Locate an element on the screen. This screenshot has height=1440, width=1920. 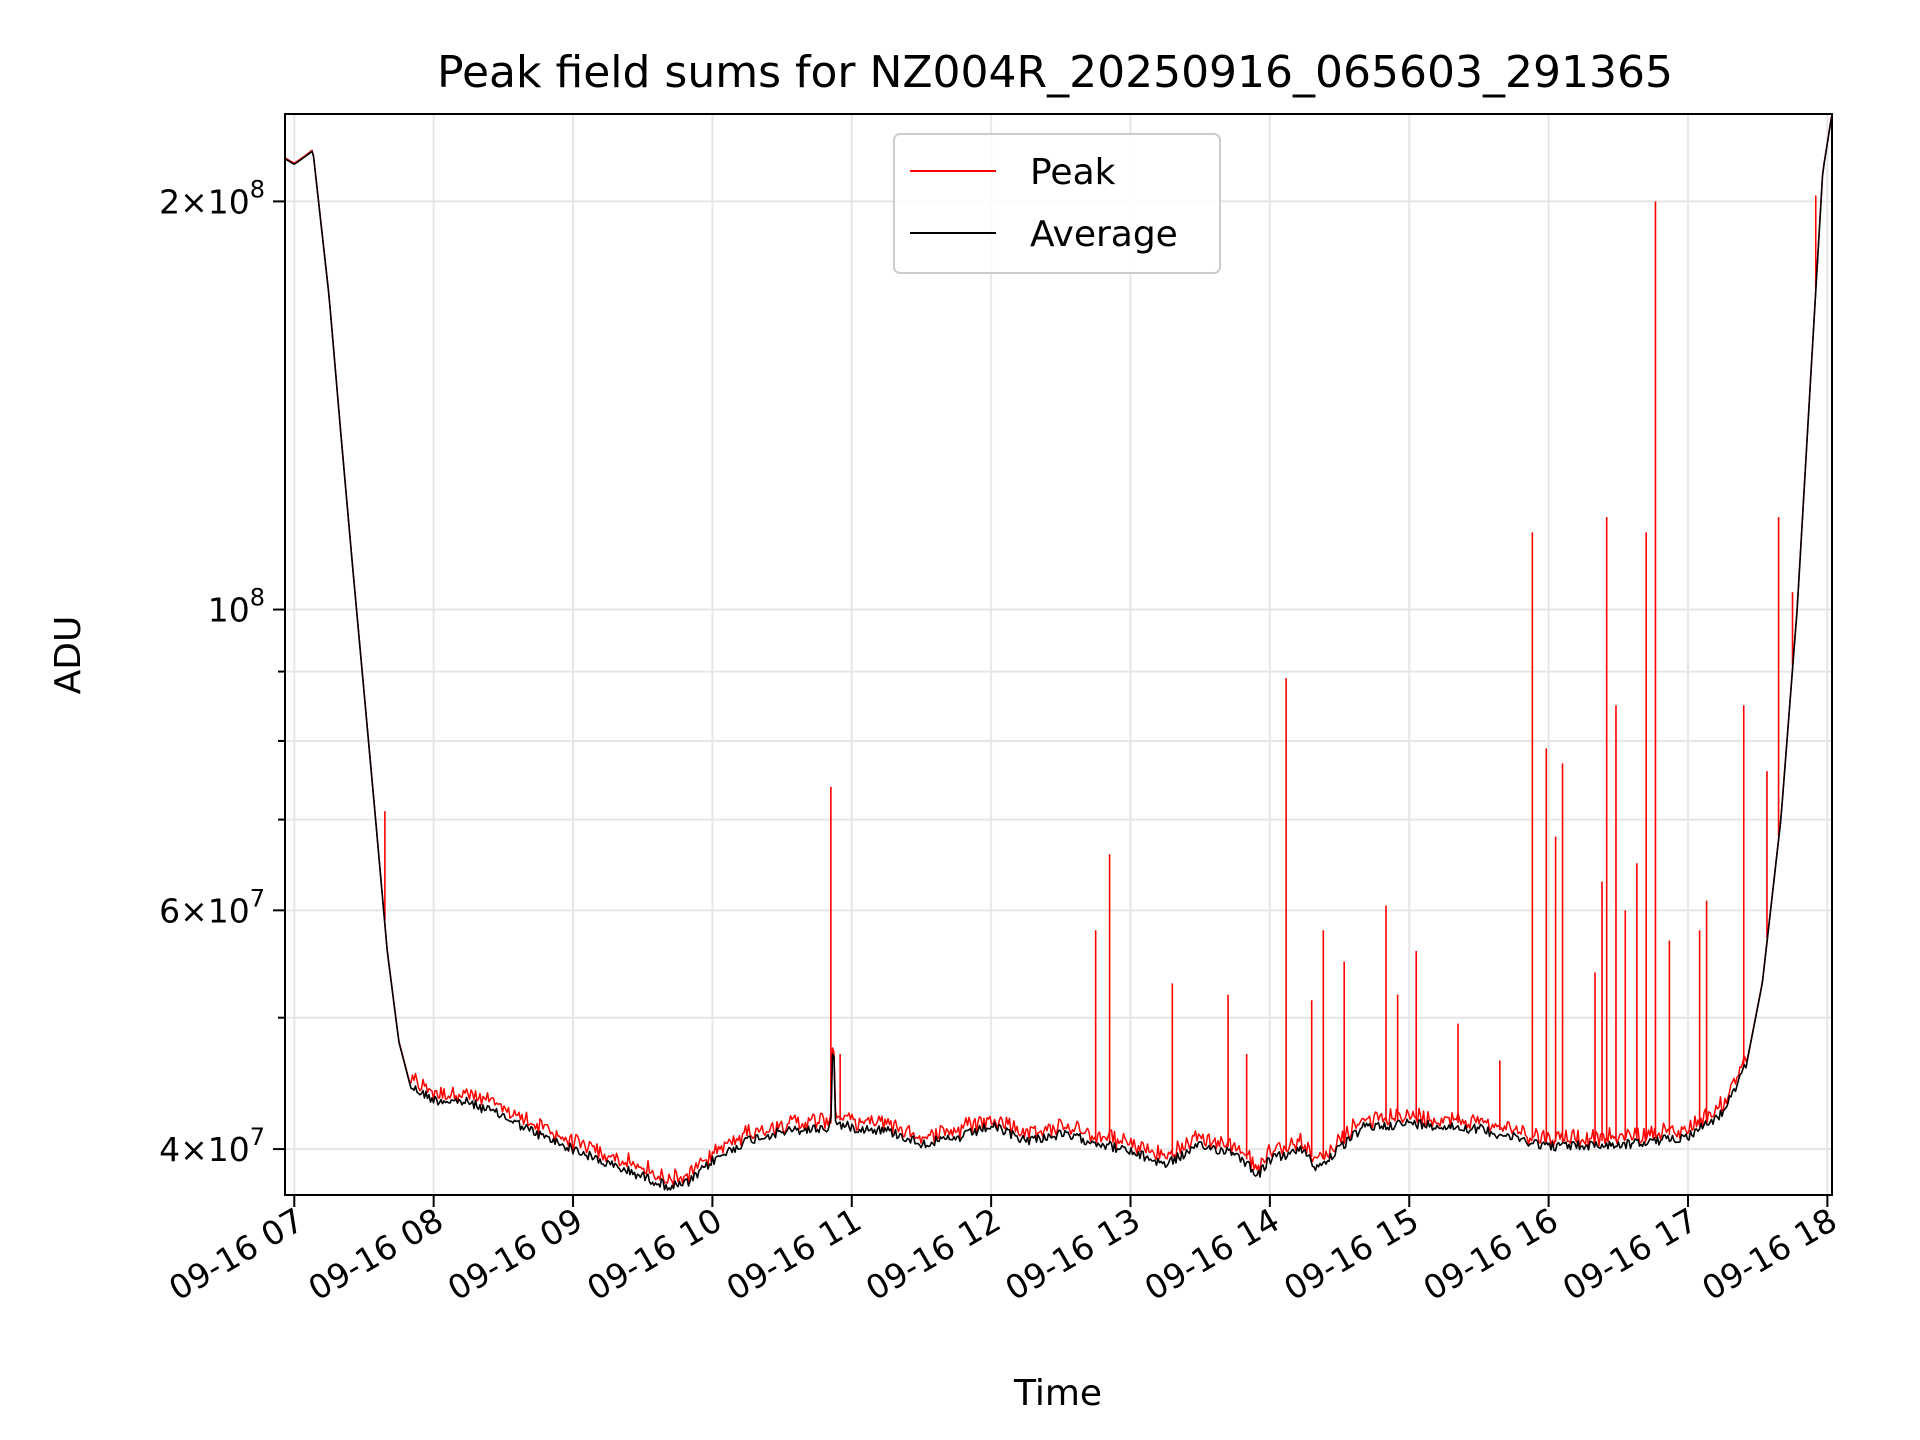
legend-label-average: Average is located at coordinates (1104, 234).